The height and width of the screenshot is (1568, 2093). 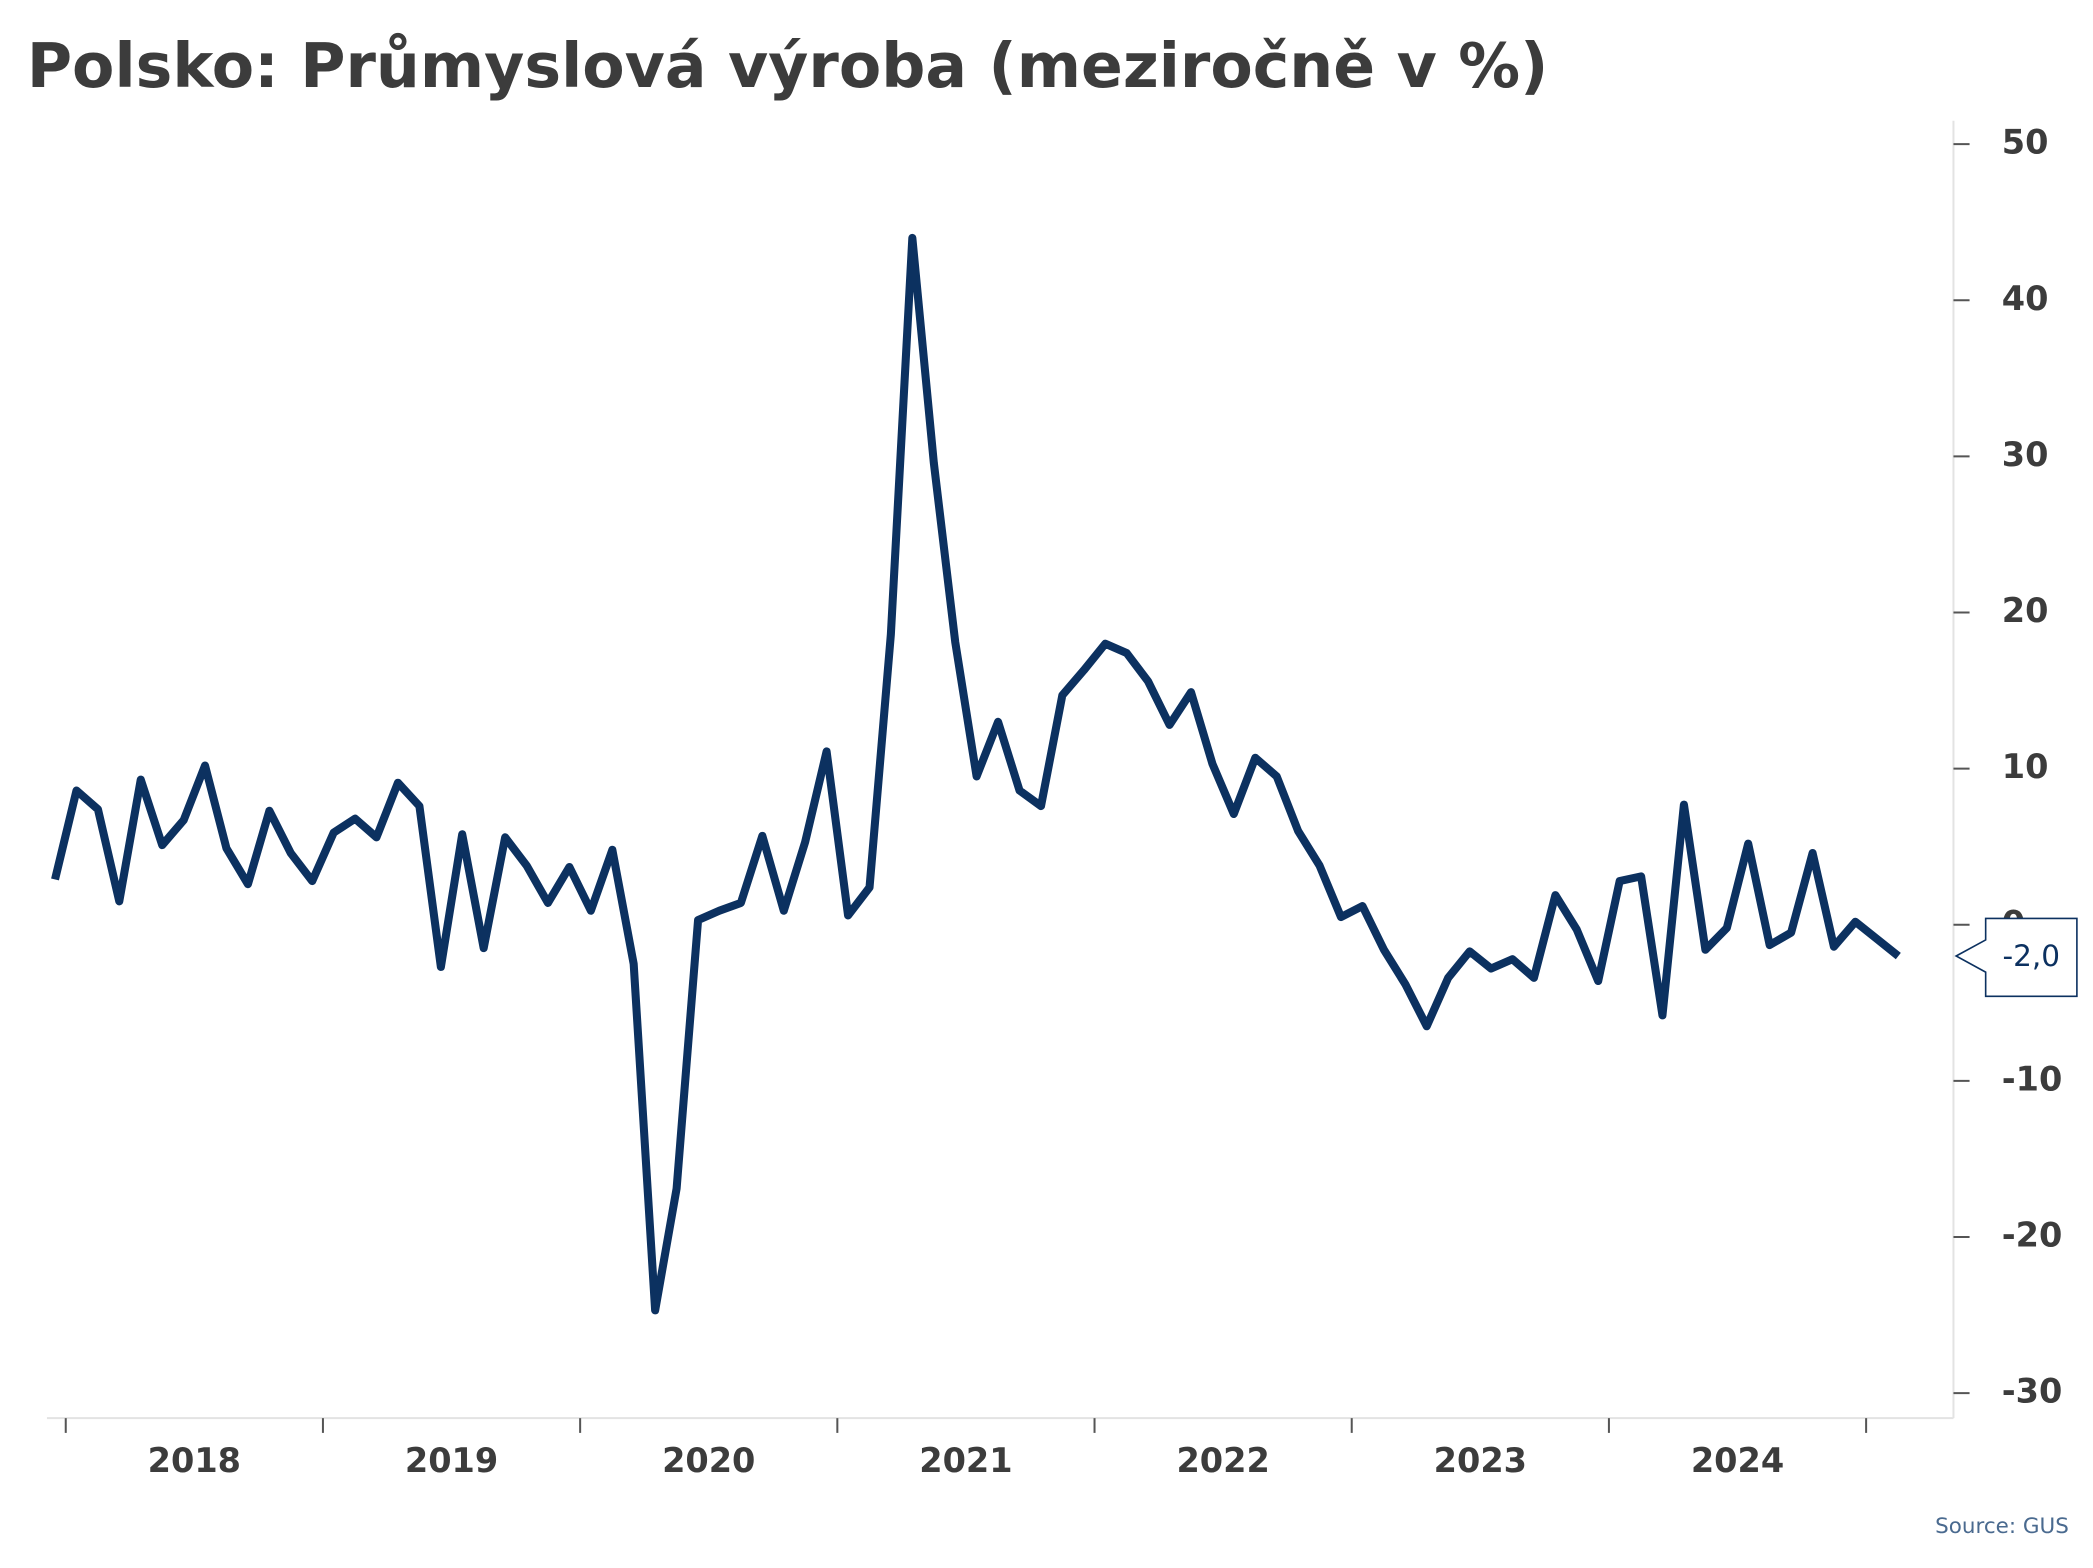 I want to click on source-note: Source: GUS, so click(x=2002, y=1526).